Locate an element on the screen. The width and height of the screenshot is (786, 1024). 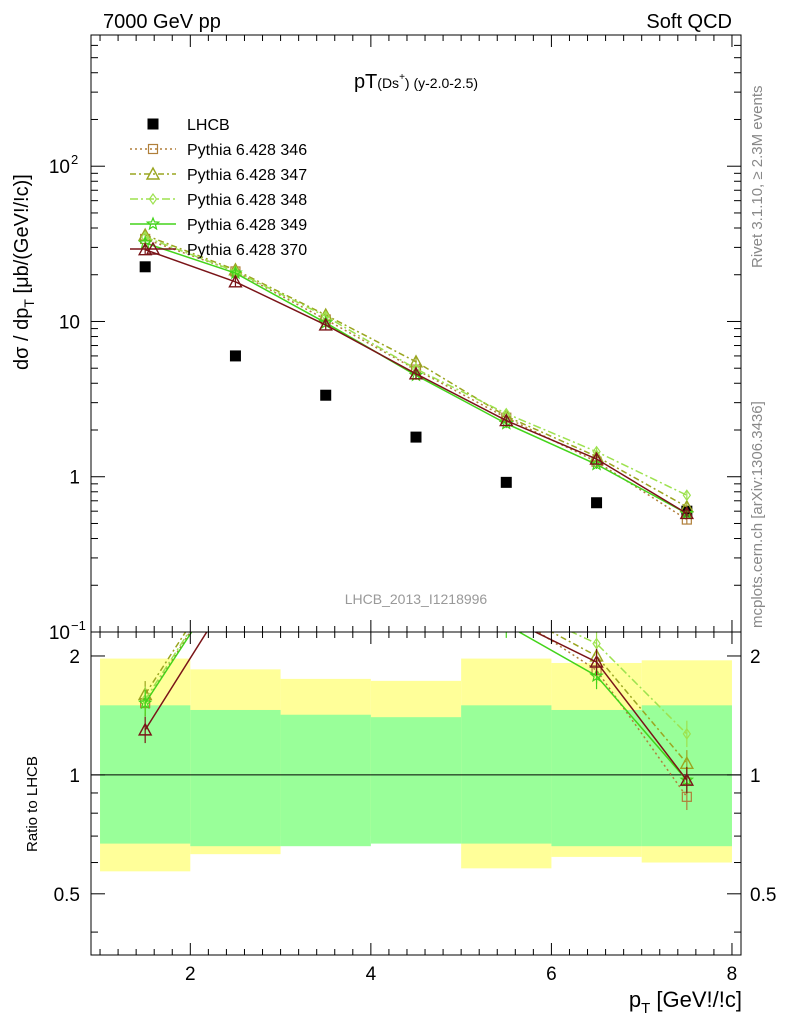
plot-title: pT(Ds+) (y-2.0-2.5) is located at coordinates (416, 82).